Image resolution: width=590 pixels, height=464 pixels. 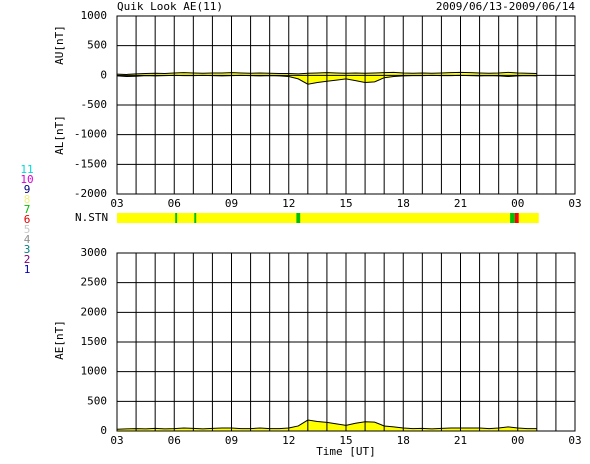 I want to click on legend-entry: 2, so click(x=27, y=259).